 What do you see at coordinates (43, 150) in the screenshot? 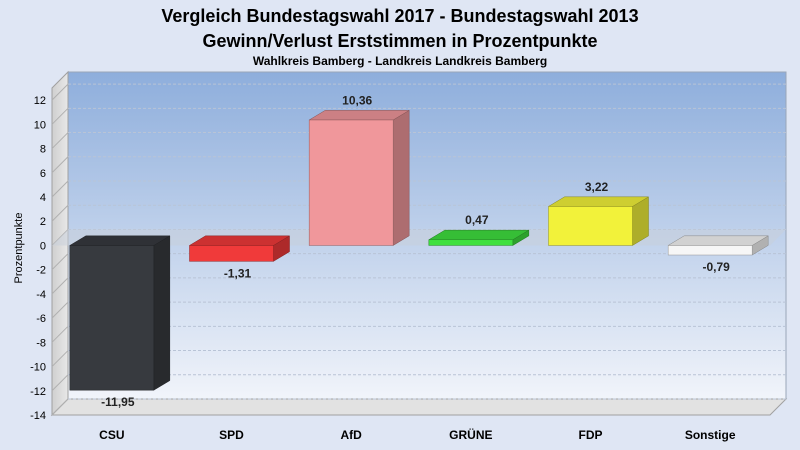
I see `y-tick-label: 8` at bounding box center [43, 150].